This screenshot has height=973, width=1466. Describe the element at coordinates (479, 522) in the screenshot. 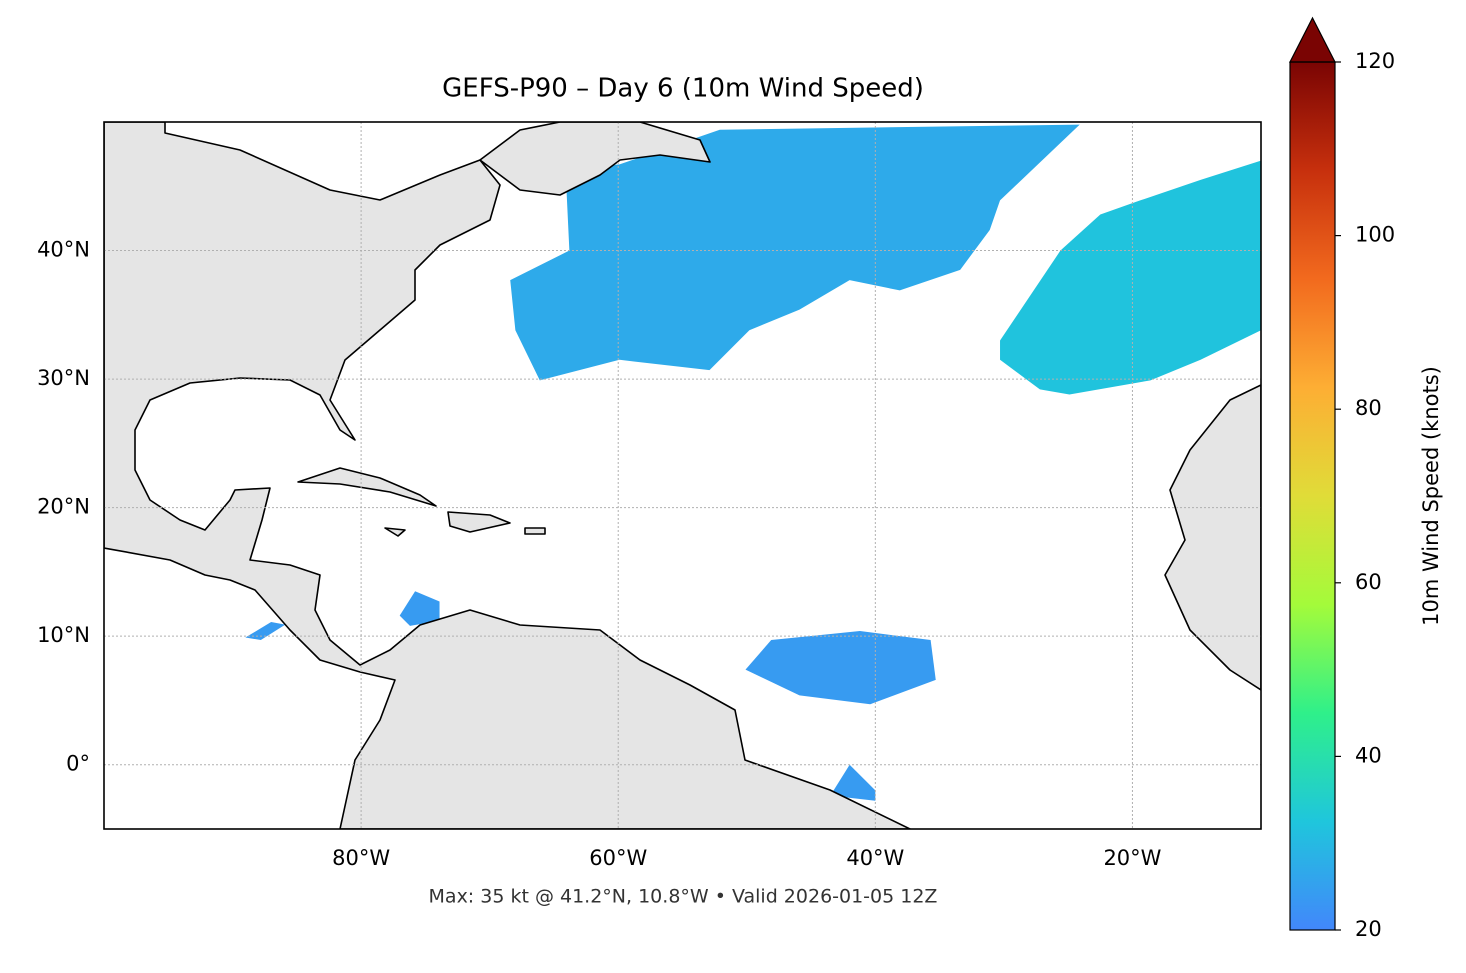

I see `hispaniola` at that location.